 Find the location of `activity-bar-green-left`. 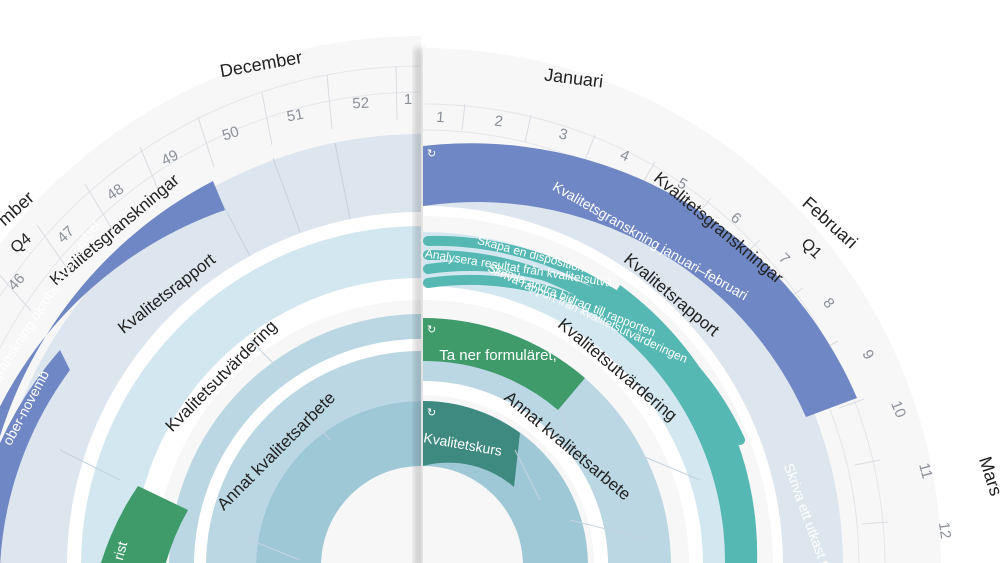

activity-bar-green-left is located at coordinates (144, 524).